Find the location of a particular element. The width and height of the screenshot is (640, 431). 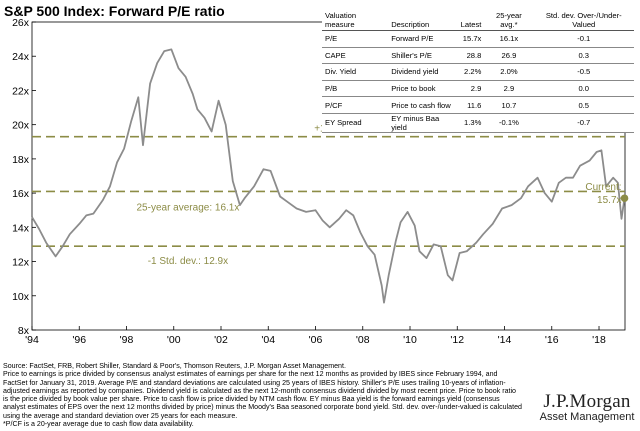

cell: 15.7x is located at coordinates (471, 39).